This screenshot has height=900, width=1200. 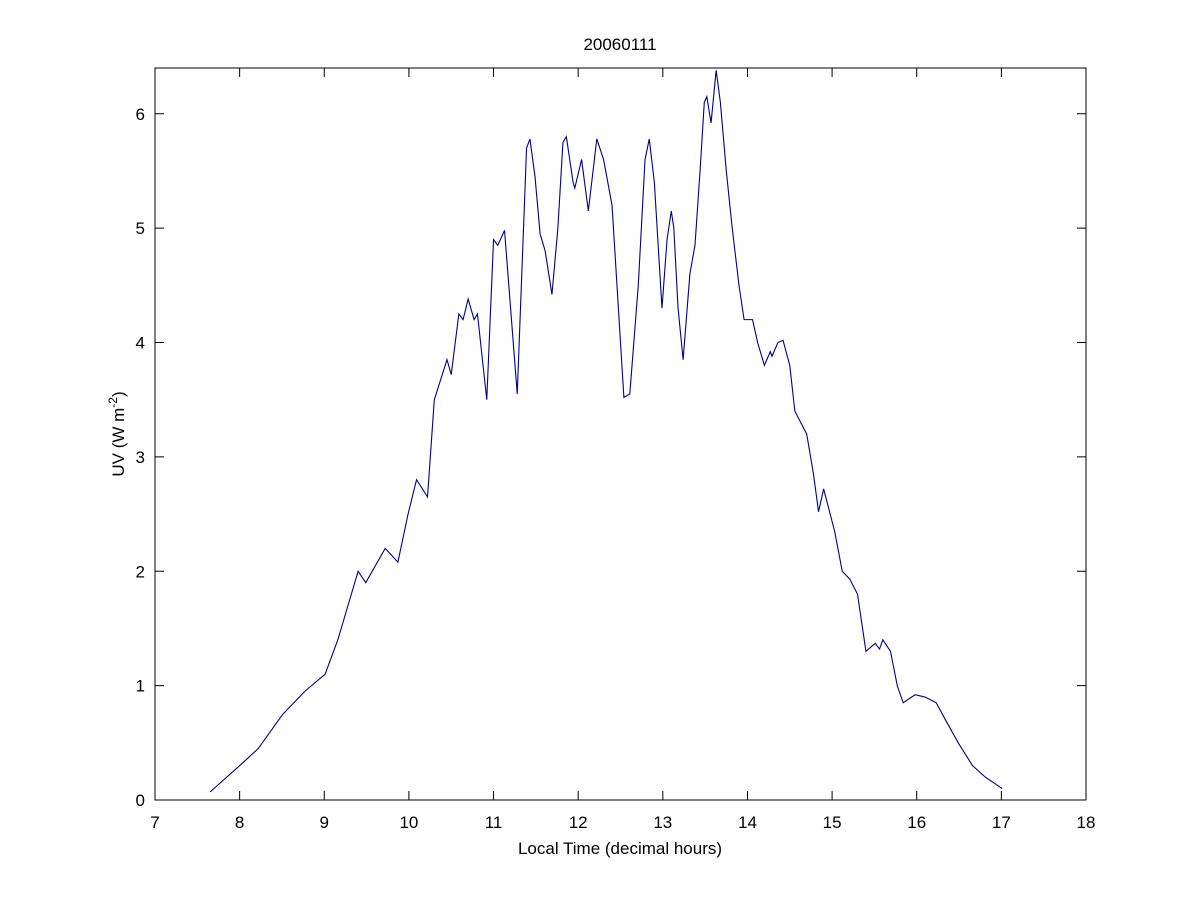 What do you see at coordinates (140, 114) in the screenshot?
I see `y-tick-label: 6` at bounding box center [140, 114].